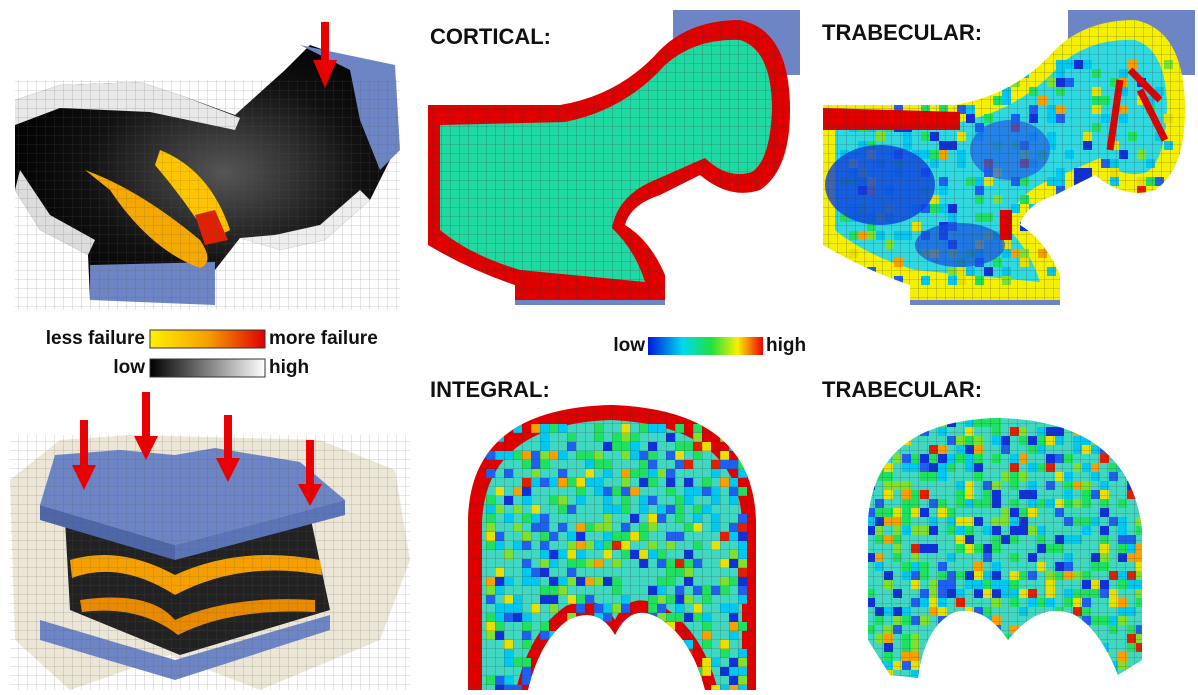 This screenshot has width=1198, height=695. What do you see at coordinates (1011, 553) in the screenshot?
I see `trabecular-bottom-panel` at bounding box center [1011, 553].